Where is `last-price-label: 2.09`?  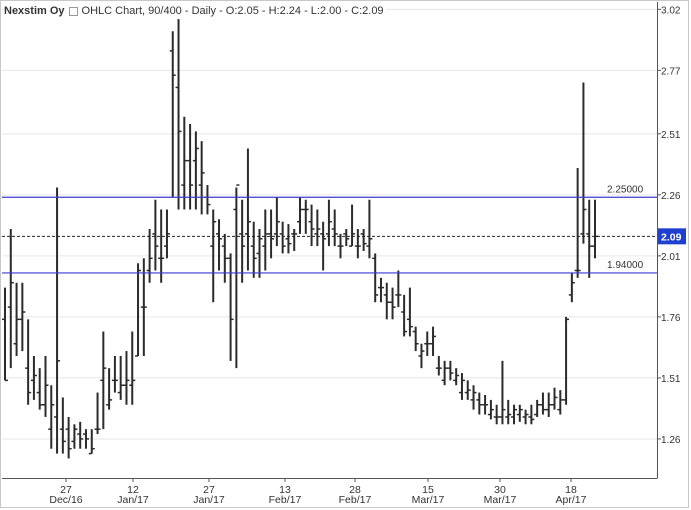
last-price-label: 2.09 is located at coordinates (671, 237).